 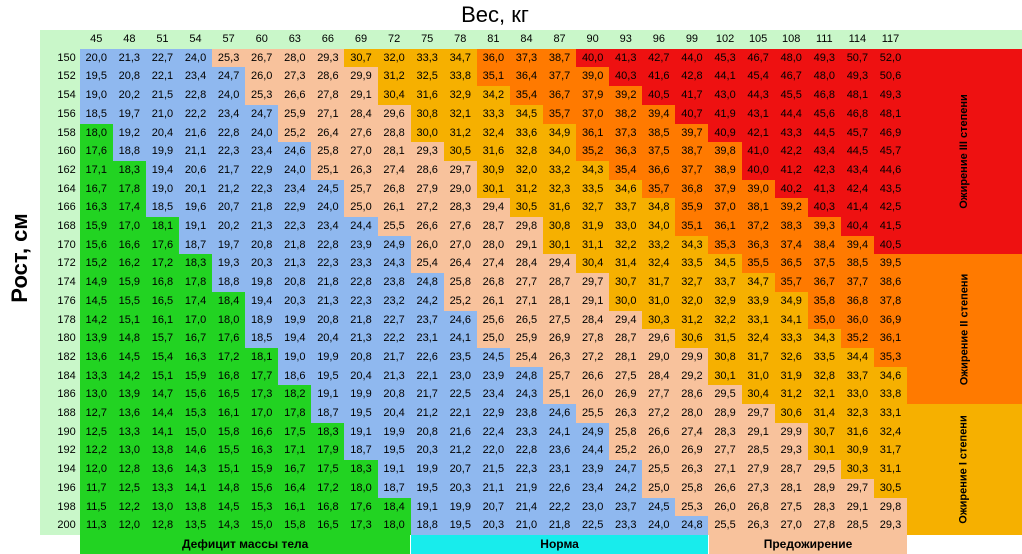 I want to click on bmi-cell: 46,7, so click(x=758, y=58).